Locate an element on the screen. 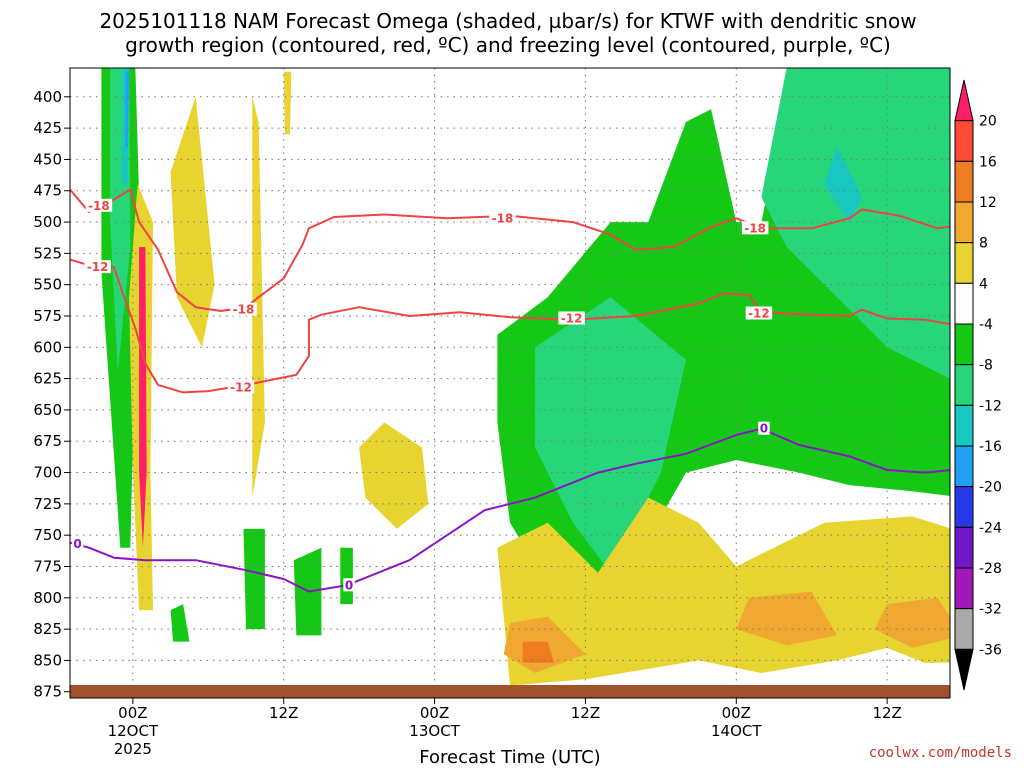 The width and height of the screenshot is (1024, 768). y-tick-label: 800 is located at coordinates (47, 598).